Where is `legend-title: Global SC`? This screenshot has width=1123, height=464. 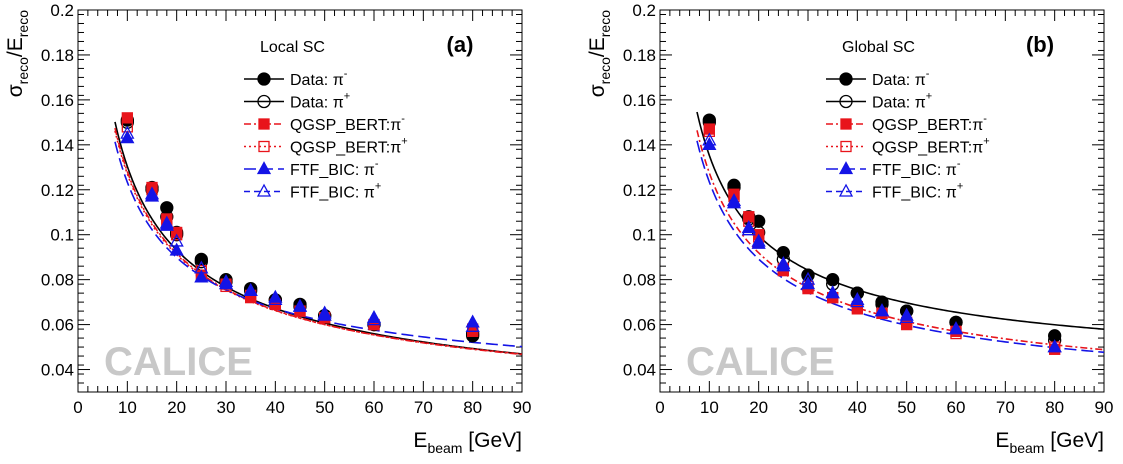
legend-title: Global SC is located at coordinates (878, 47).